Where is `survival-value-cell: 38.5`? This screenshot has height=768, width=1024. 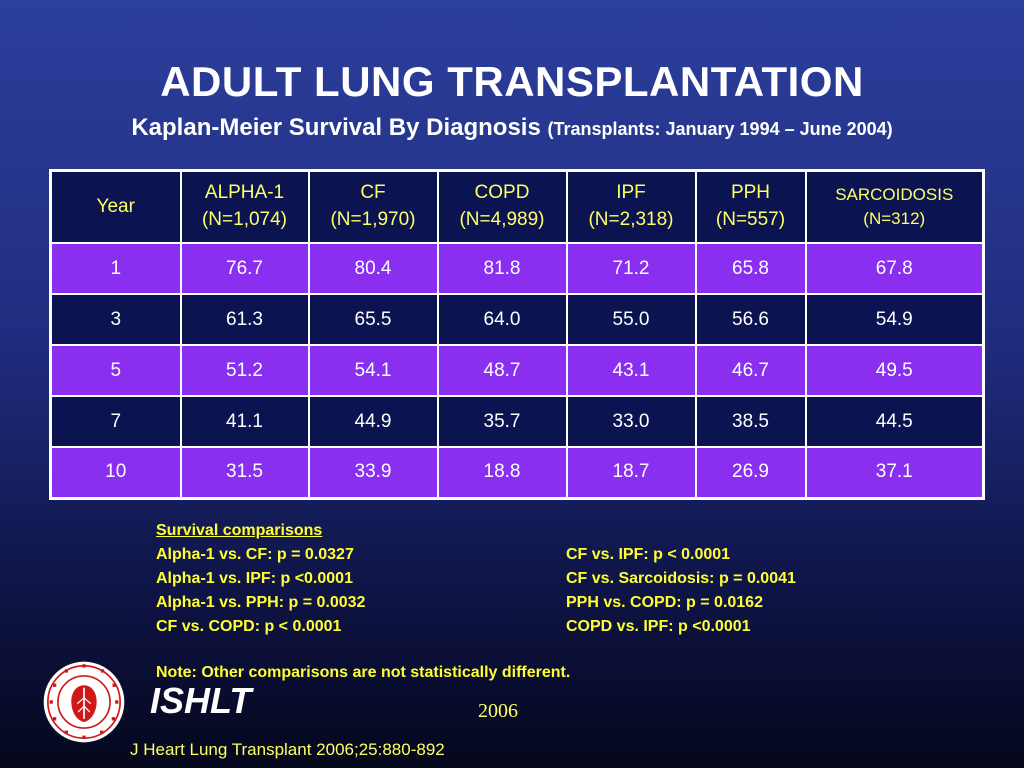
survival-value-cell: 38.5 is located at coordinates (750, 421).